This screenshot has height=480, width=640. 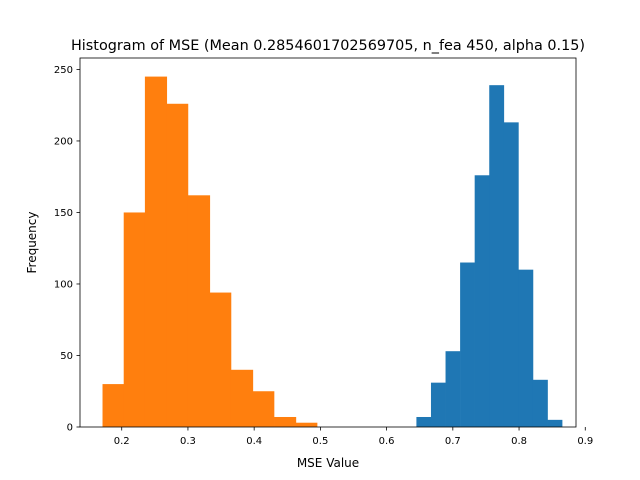 What do you see at coordinates (585, 441) in the screenshot?
I see `x-tick-label: 0.9` at bounding box center [585, 441].